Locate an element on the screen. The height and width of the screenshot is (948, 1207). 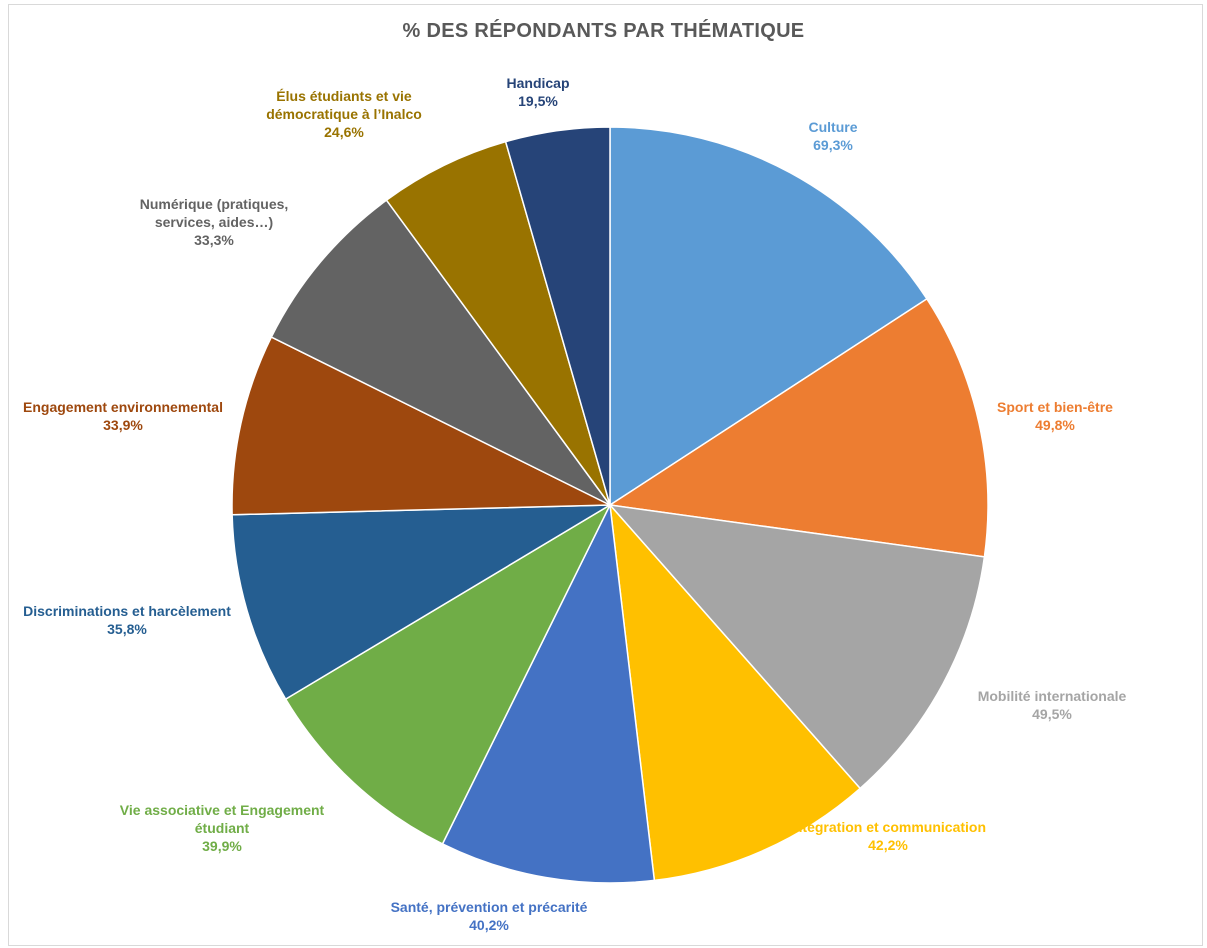
slice-label-5: Santé, prévention et précarité 40,2% is located at coordinates (489, 916).